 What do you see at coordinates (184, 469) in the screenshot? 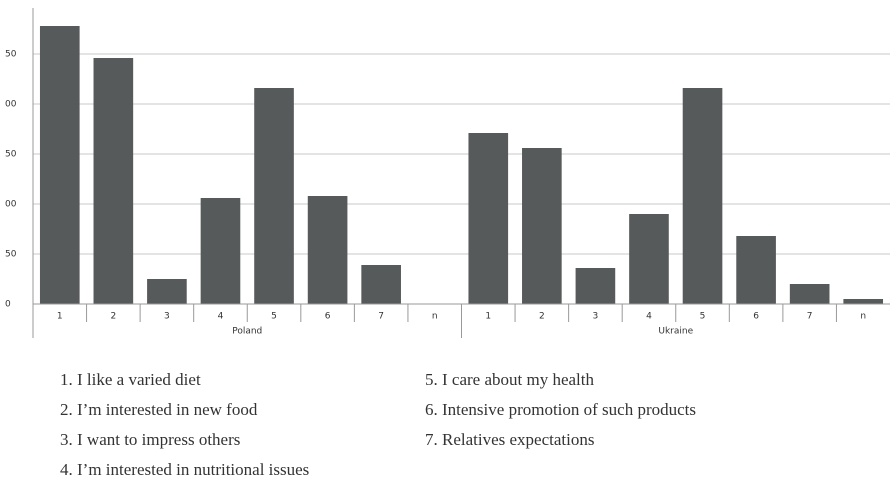
I see `legend-item: 4. I’m interested in nutritional issues` at bounding box center [184, 469].